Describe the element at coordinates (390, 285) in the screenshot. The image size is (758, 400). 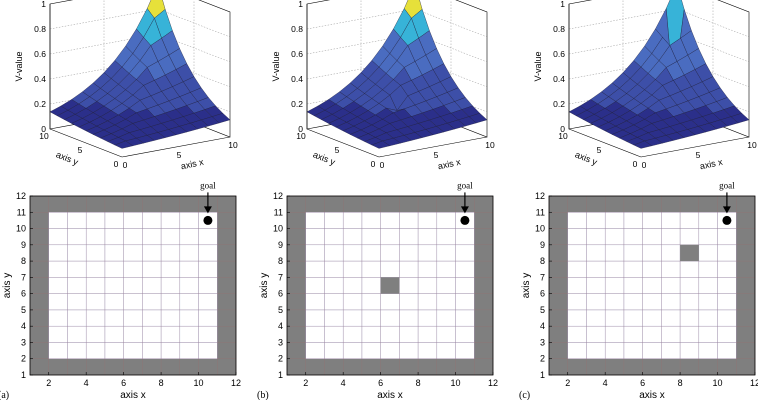
I see `obstacle-cell` at that location.